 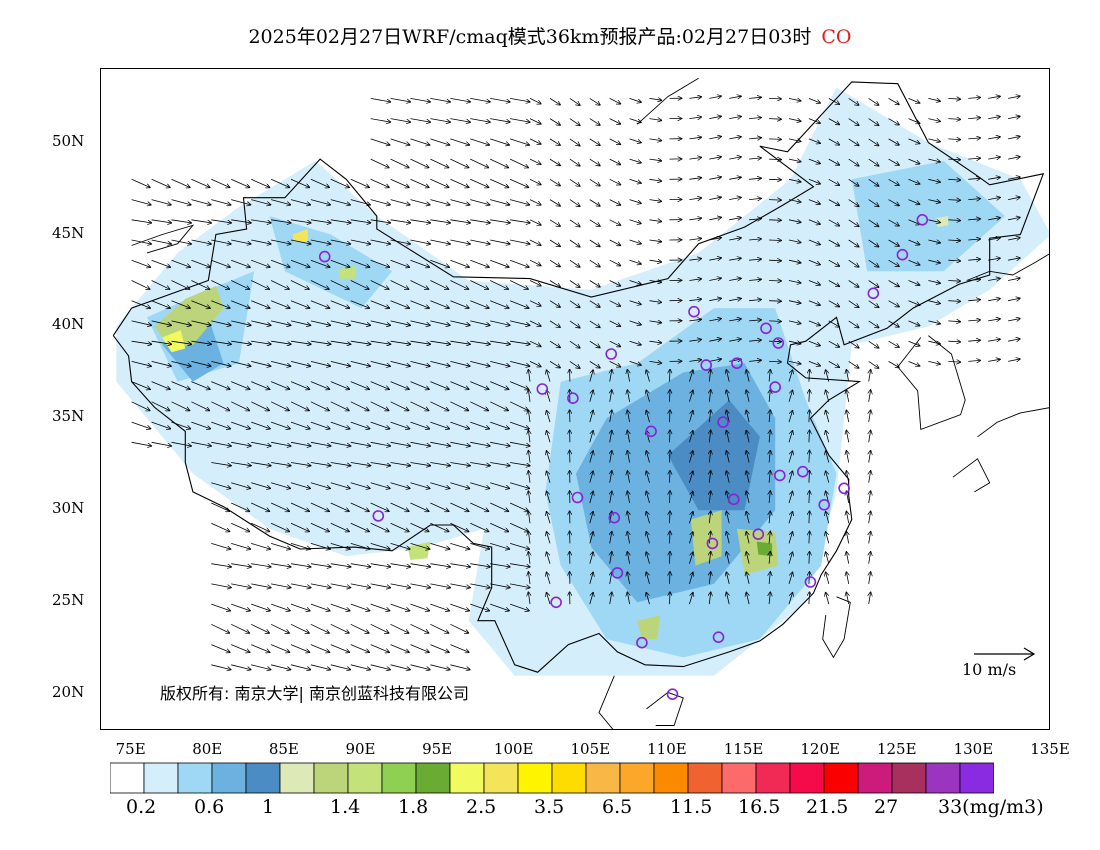 I want to click on longitude-label: 115E, so click(x=743, y=749).